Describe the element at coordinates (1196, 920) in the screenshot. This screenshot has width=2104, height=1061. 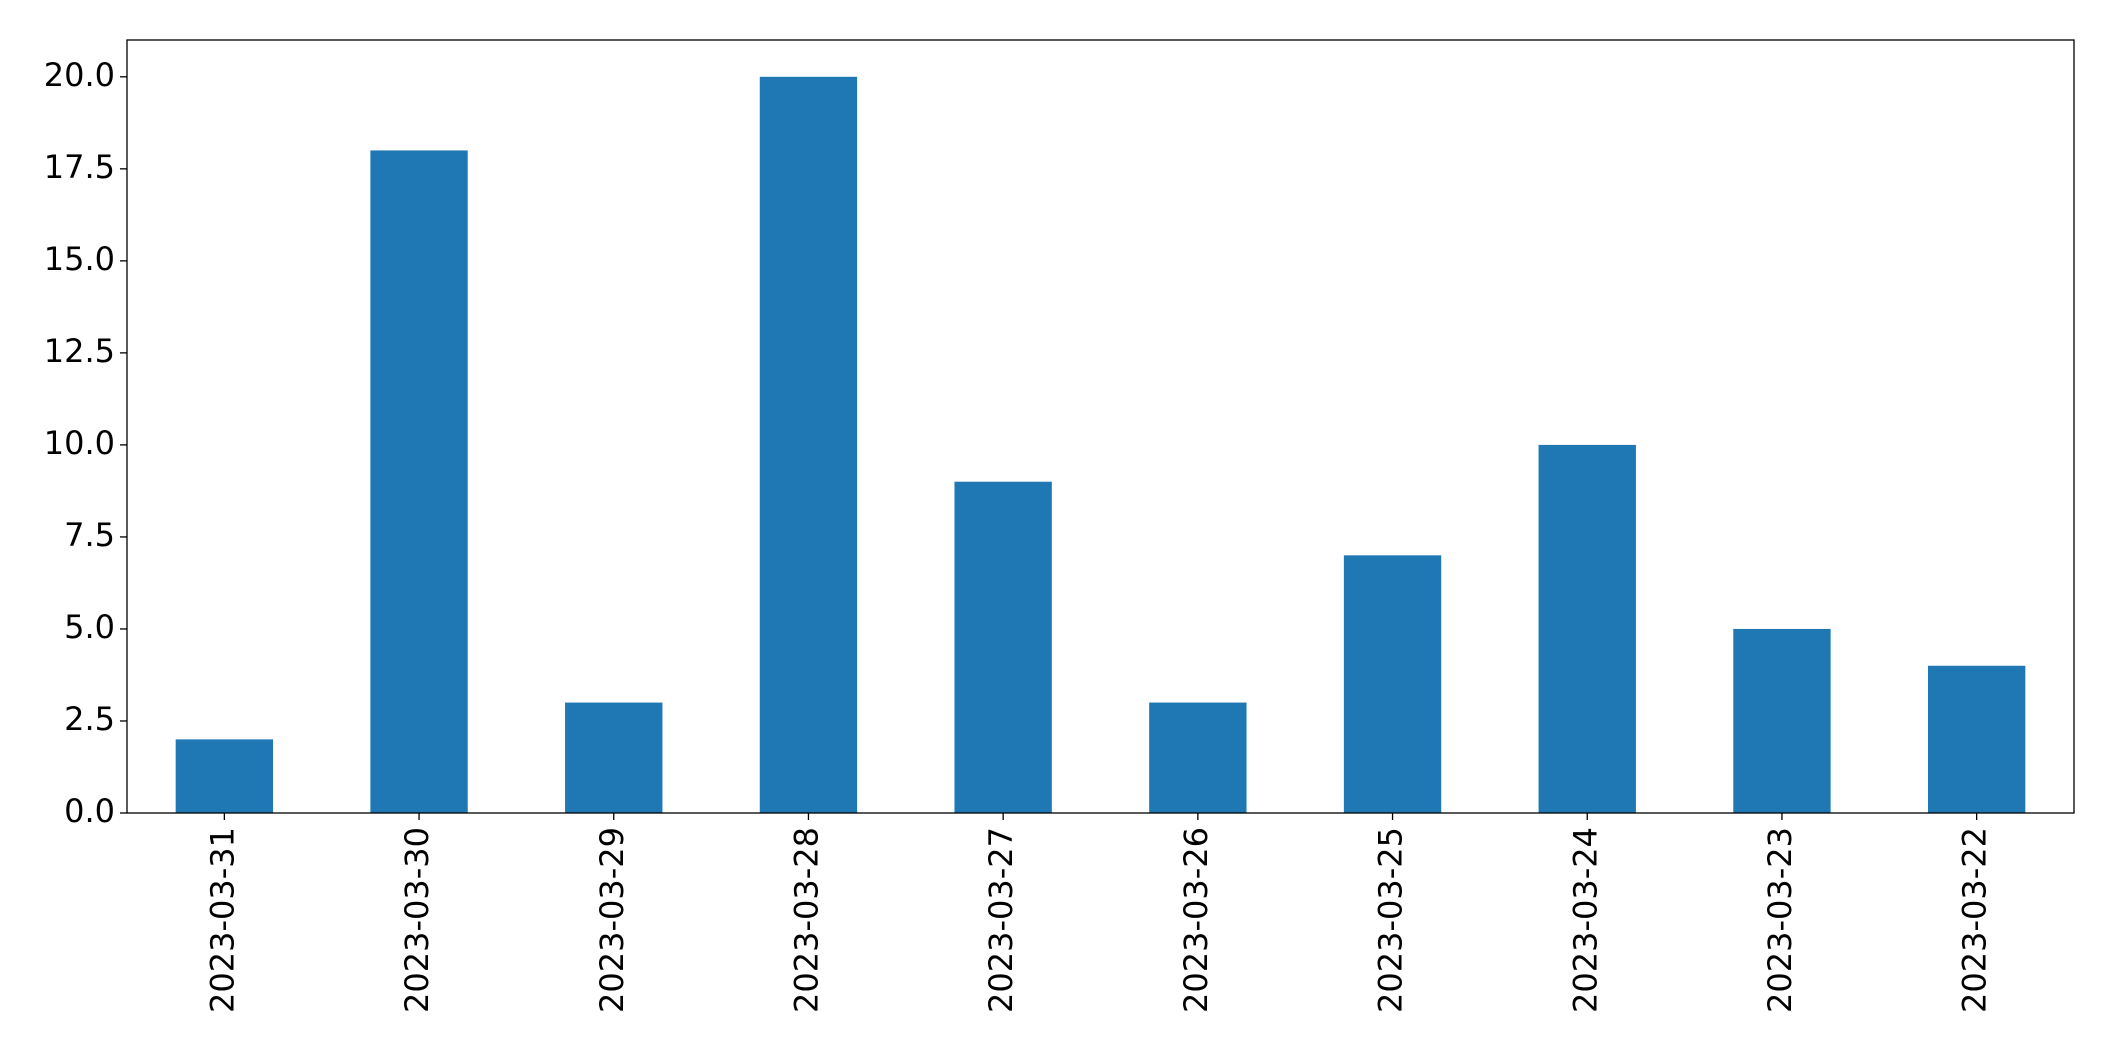
I see `x-tick-label: 2023-03-26` at that location.